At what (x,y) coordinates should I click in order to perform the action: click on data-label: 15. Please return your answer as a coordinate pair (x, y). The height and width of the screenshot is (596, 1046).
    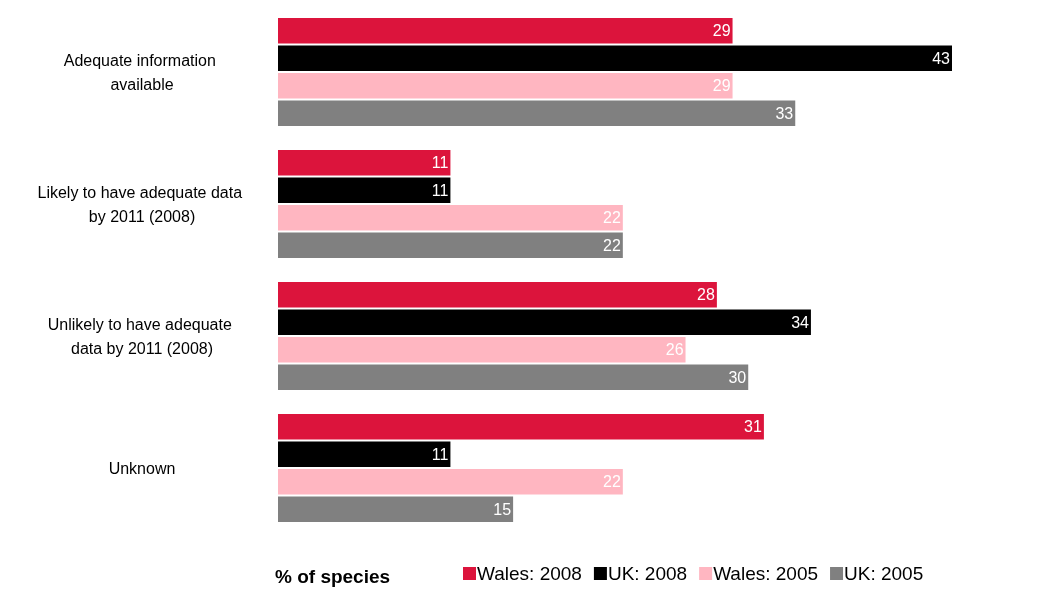
    Looking at the image, I should click on (502, 509).